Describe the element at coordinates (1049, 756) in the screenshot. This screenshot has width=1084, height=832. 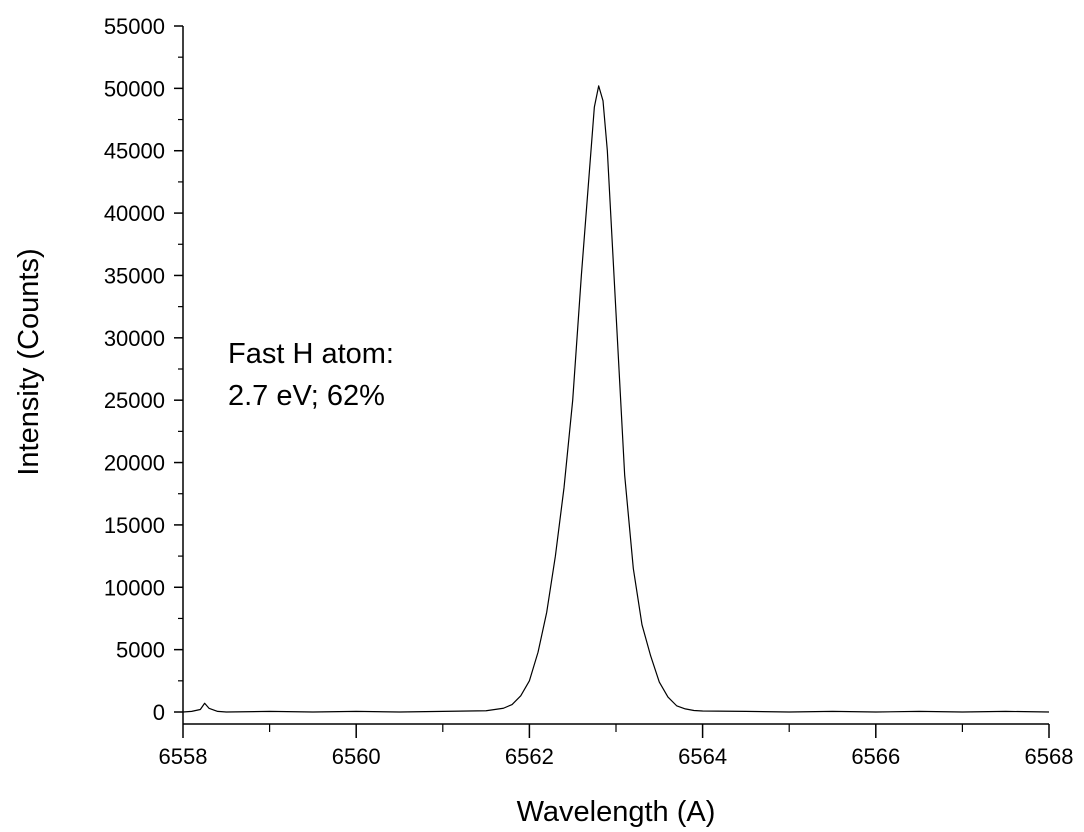
I see `x-tick-label: 6568` at that location.